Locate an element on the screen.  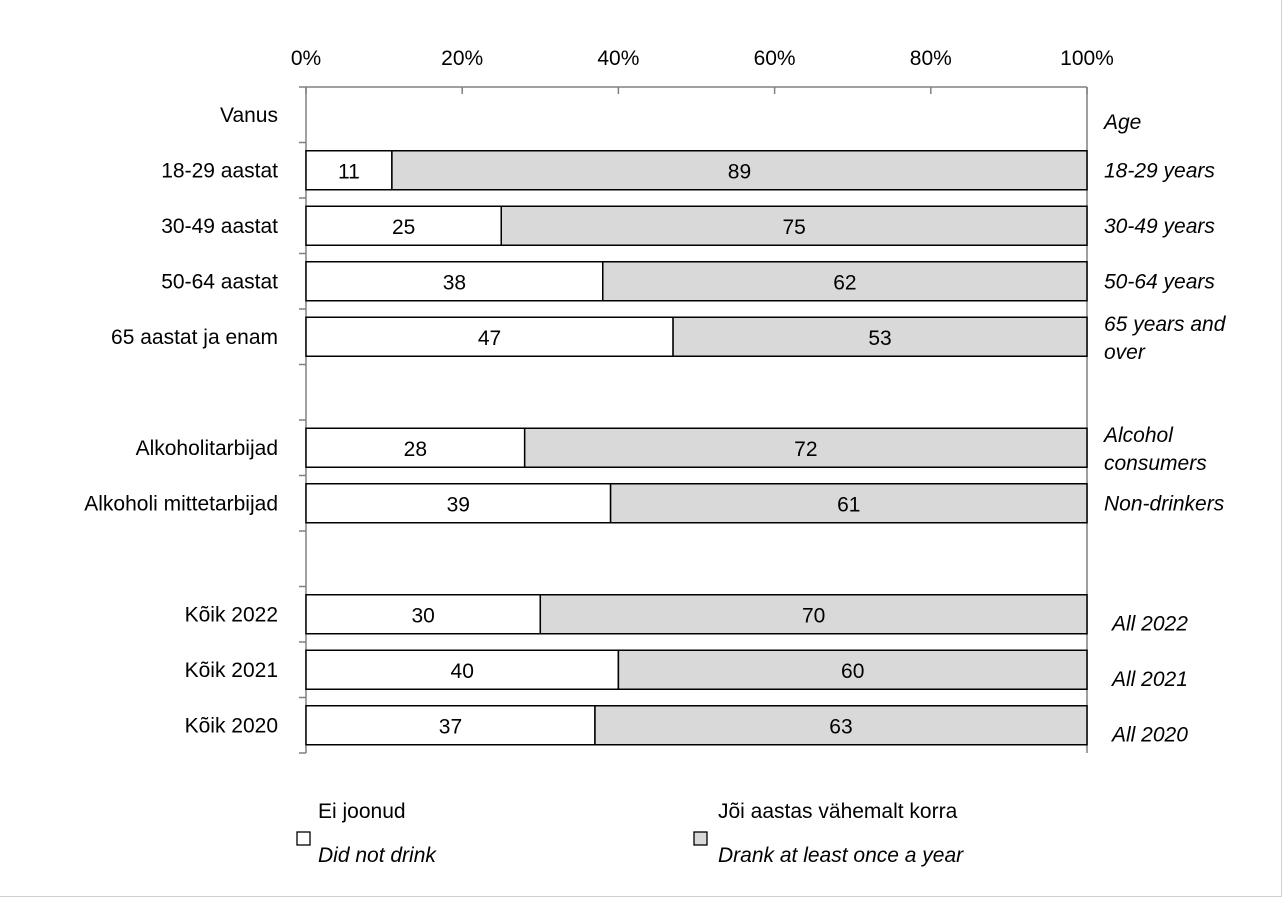
data-label: 11 is located at coordinates (349, 171).